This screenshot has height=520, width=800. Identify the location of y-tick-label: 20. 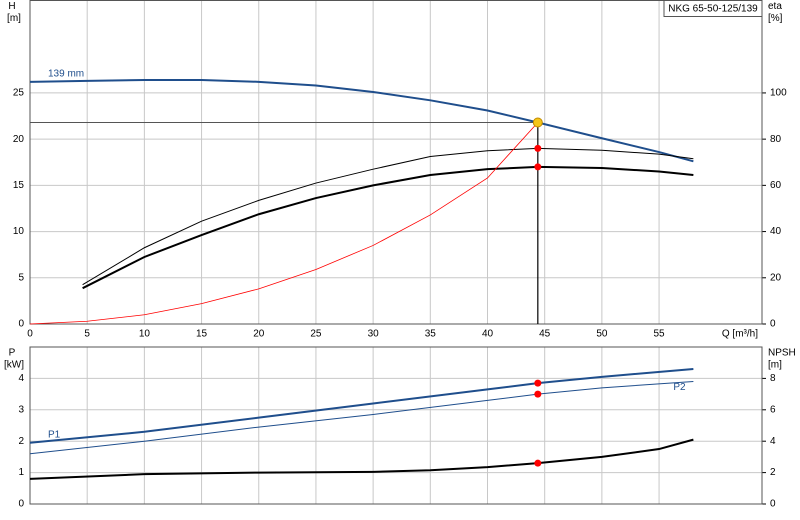
(19, 139).